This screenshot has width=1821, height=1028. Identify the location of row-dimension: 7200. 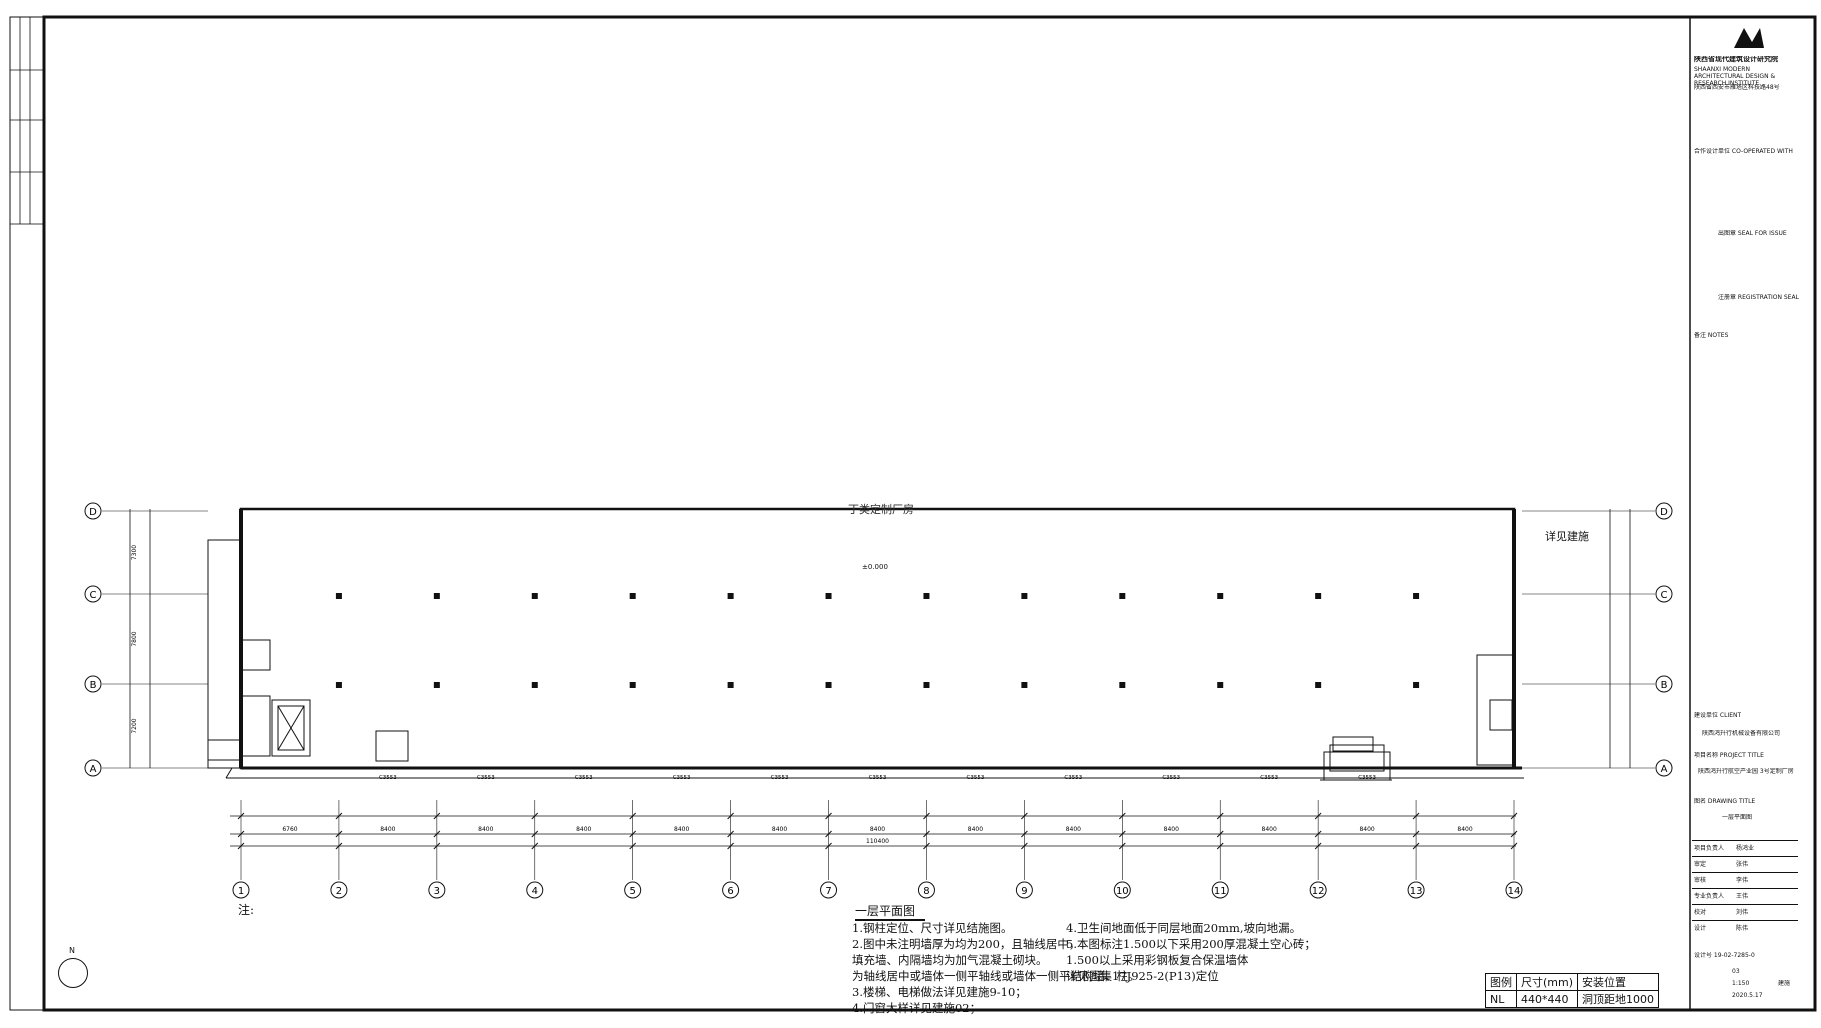
(134, 725).